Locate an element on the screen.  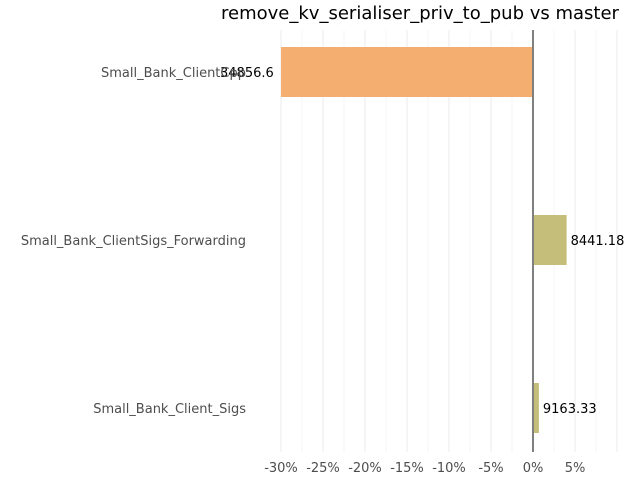
x-tick-label: -10% is located at coordinates (449, 468).